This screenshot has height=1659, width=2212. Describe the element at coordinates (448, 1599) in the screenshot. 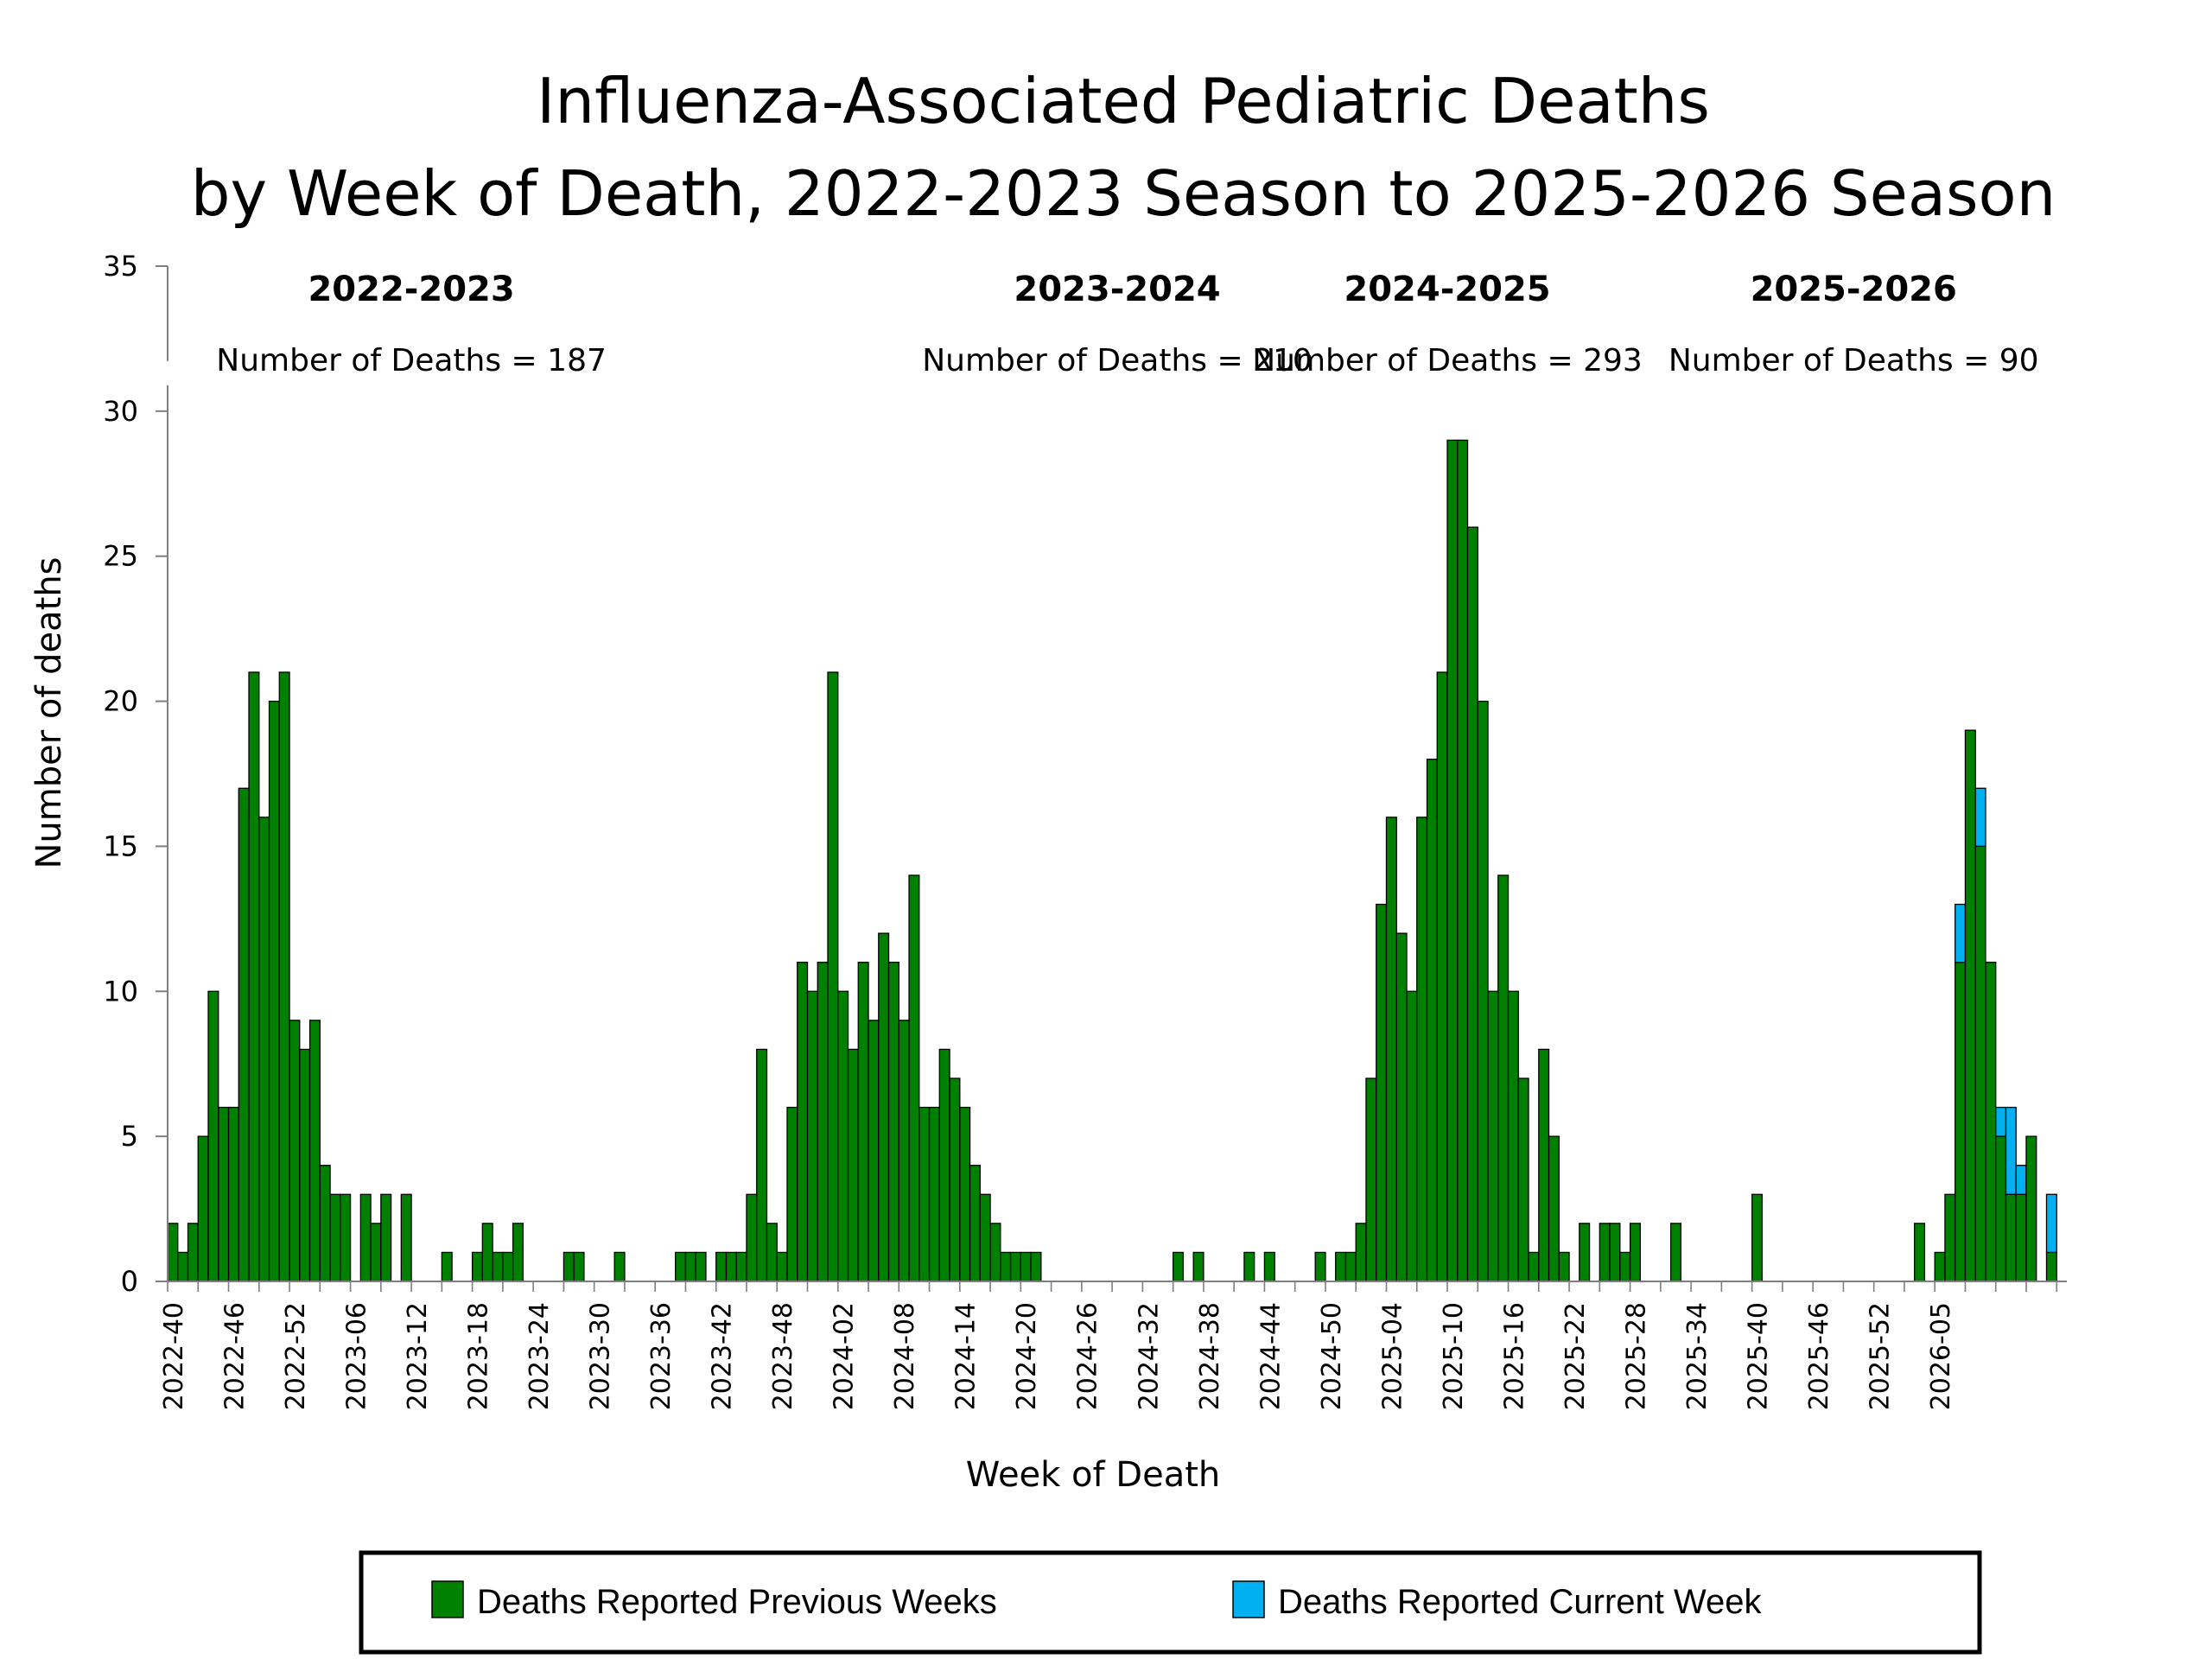

I see `legend-swatch-previous` at that location.